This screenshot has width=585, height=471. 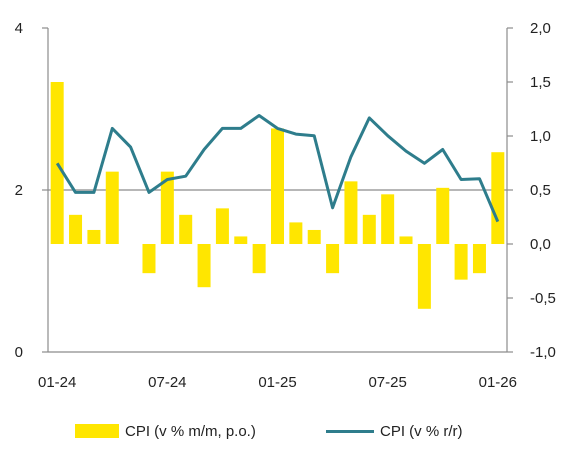 What do you see at coordinates (543, 298) in the screenshot?
I see `y-right-tick: -0,5` at bounding box center [543, 298].